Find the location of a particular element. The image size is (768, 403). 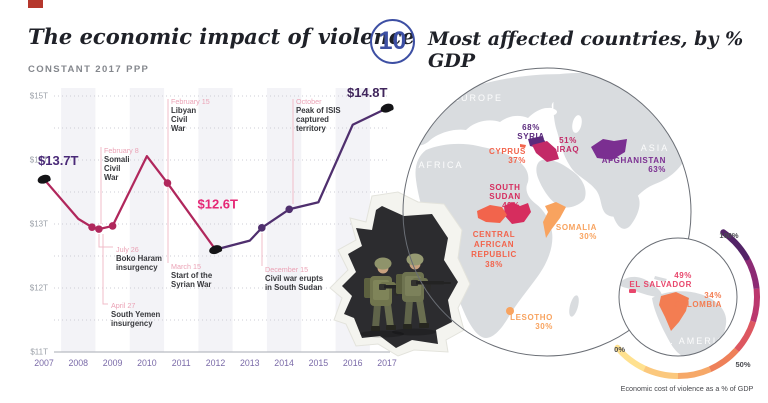

value-label: $14.8T is located at coordinates (367, 92).